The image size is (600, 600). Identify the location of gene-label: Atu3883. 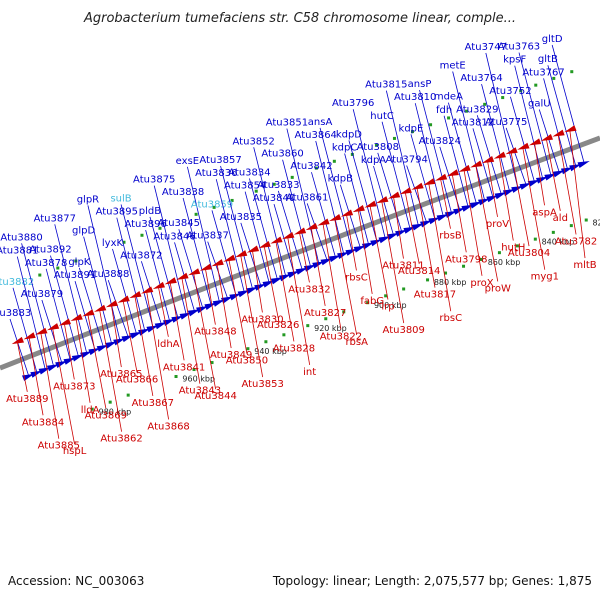
(15, 313).